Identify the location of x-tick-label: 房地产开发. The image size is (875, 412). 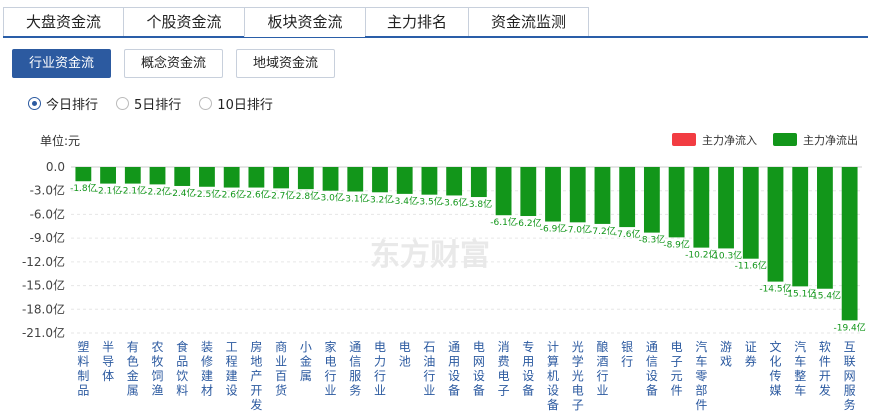
(256, 375).